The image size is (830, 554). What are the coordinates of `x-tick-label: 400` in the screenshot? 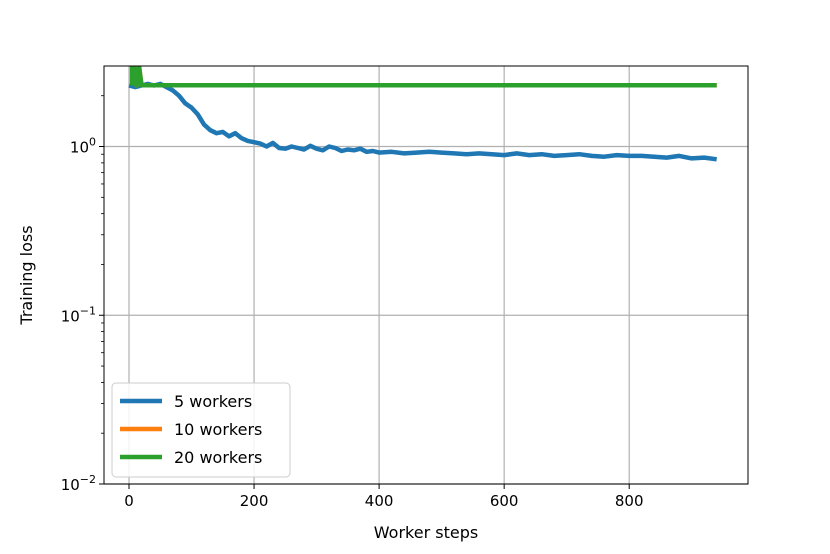 It's located at (379, 501).